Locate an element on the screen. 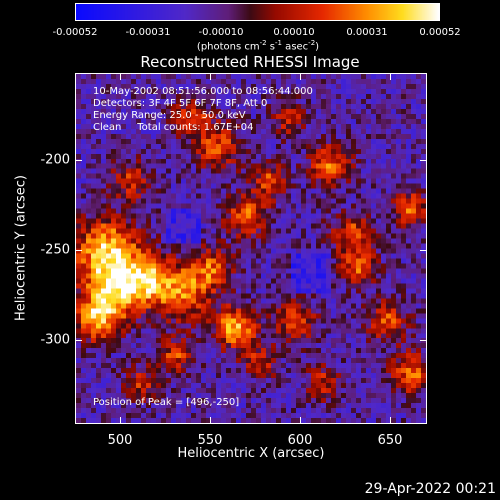 This screenshot has width=500, height=500. y-tick-label: -250 is located at coordinates (55, 250).